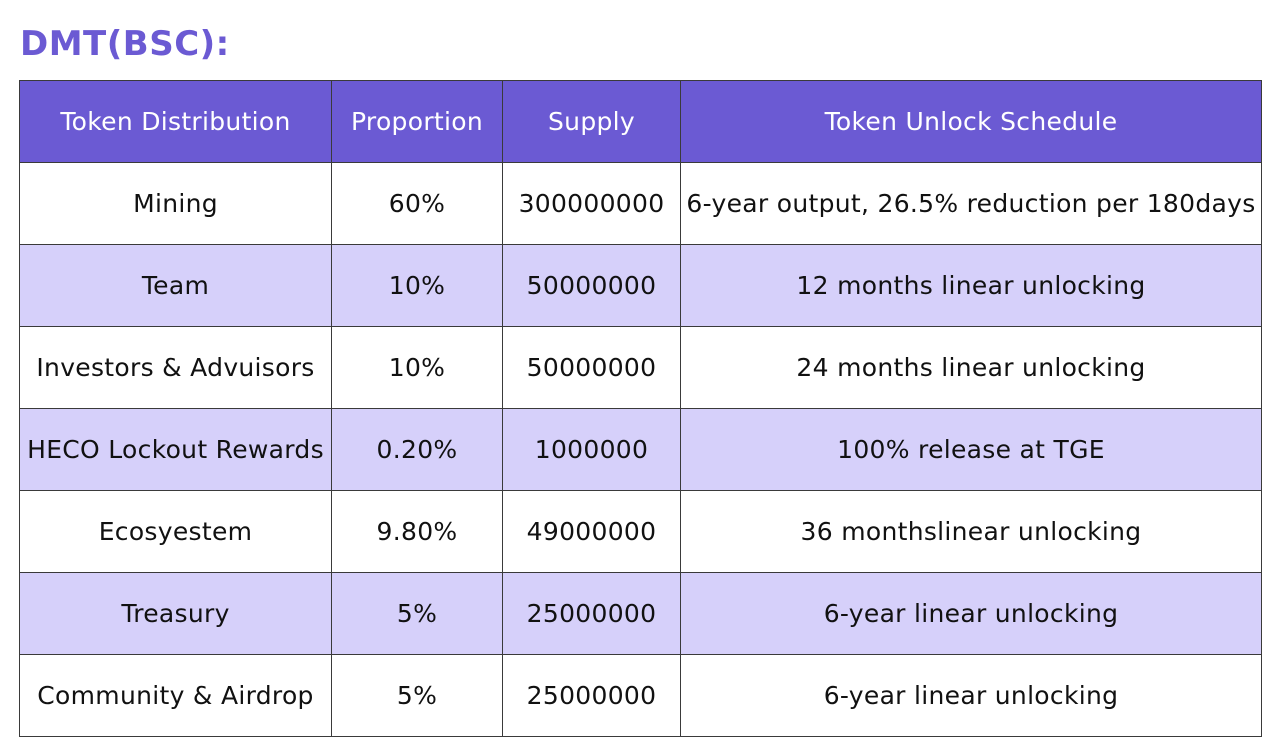 This screenshot has width=1280, height=756. Describe the element at coordinates (175, 285) in the screenshot. I see `cell-distribution: Team` at that location.